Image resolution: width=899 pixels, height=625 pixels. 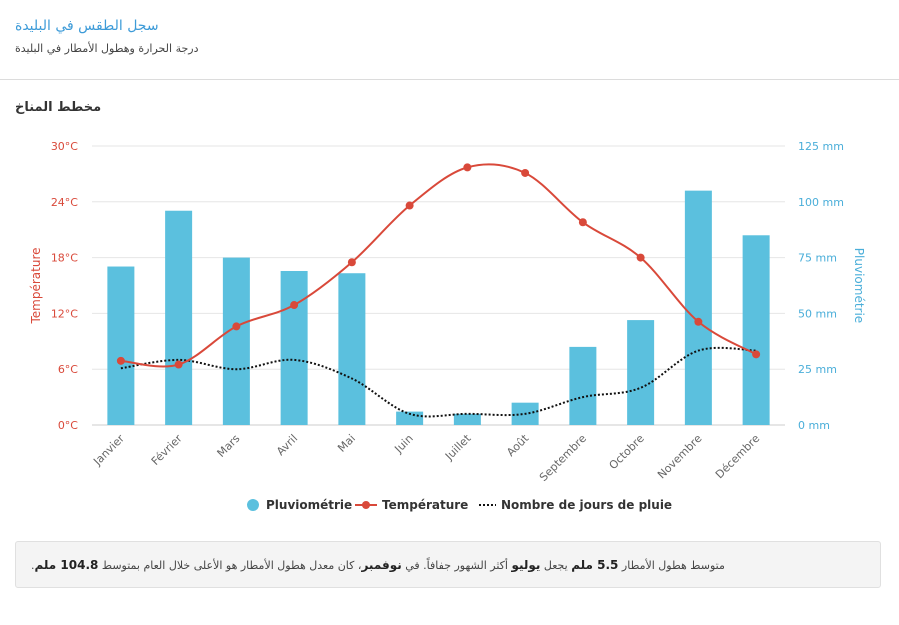 What do you see at coordinates (671, 565) in the screenshot?
I see `summary-text-1: متوسط هطول الأمطار` at bounding box center [671, 565].